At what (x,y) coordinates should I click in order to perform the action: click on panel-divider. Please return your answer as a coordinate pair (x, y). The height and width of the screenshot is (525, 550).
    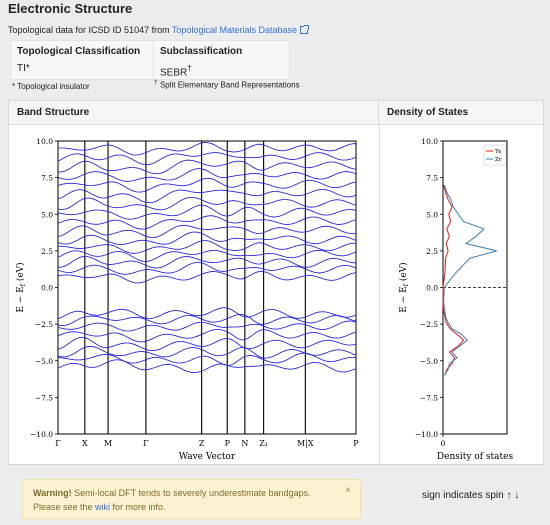
    Looking at the image, I should click on (379, 294).